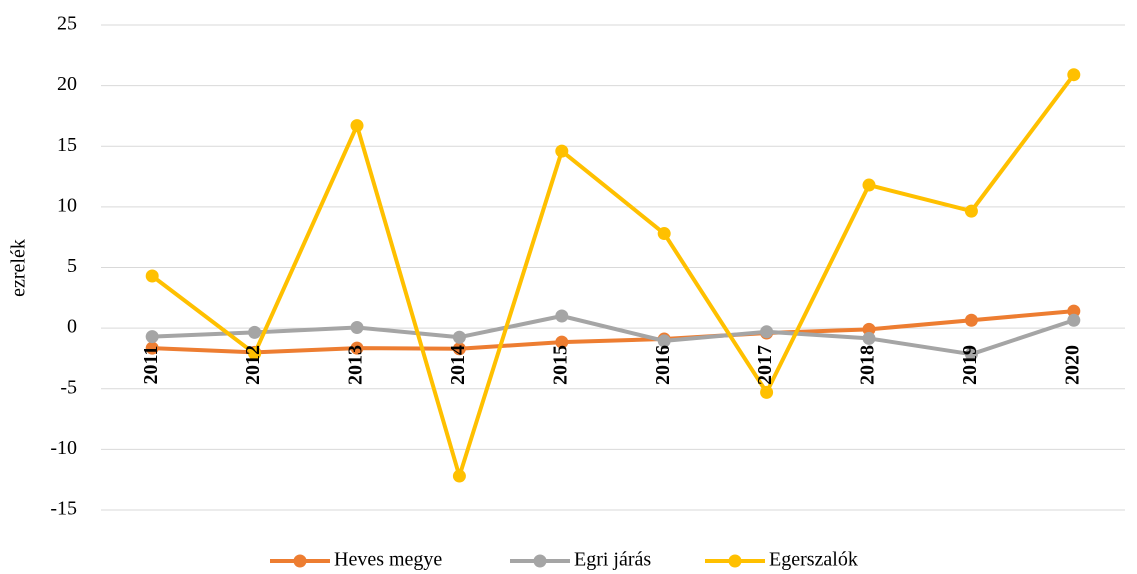 The width and height of the screenshot is (1137, 574). Describe the element at coordinates (765, 365) in the screenshot. I see `x-tick-label: 2017` at that location.